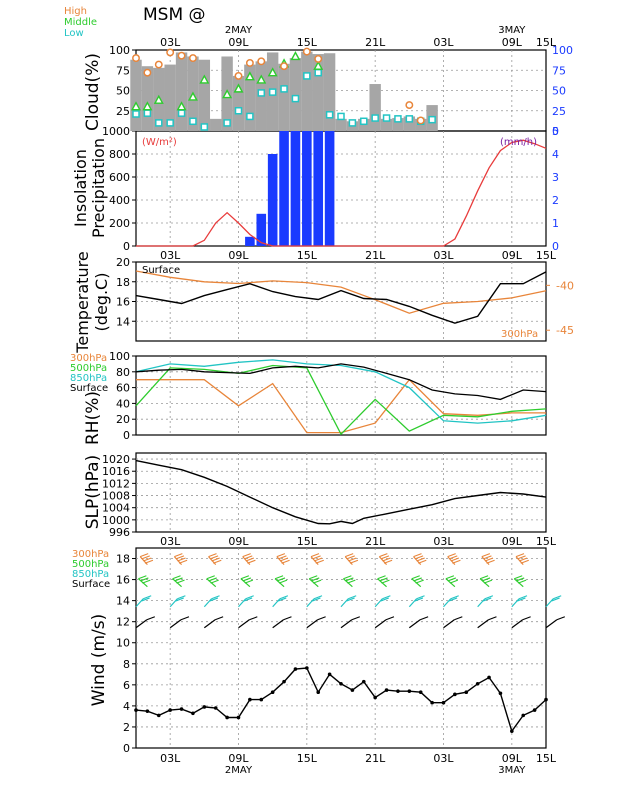  What do you see at coordinates (126, 685) in the screenshot?
I see `y-tick-label-wind-3: 6` at bounding box center [126, 685].